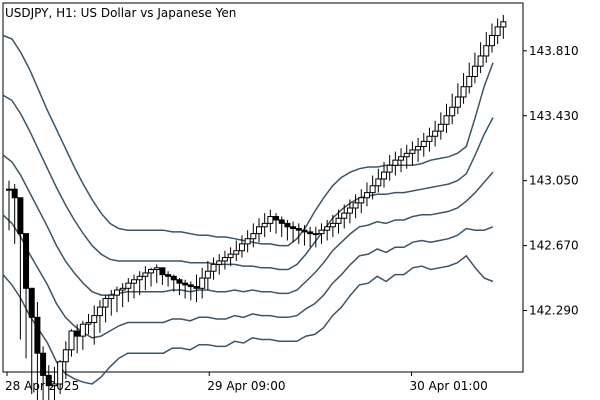  What do you see at coordinates (554, 246) in the screenshot?
I see `y-tick-label: 142.670` at bounding box center [554, 246].